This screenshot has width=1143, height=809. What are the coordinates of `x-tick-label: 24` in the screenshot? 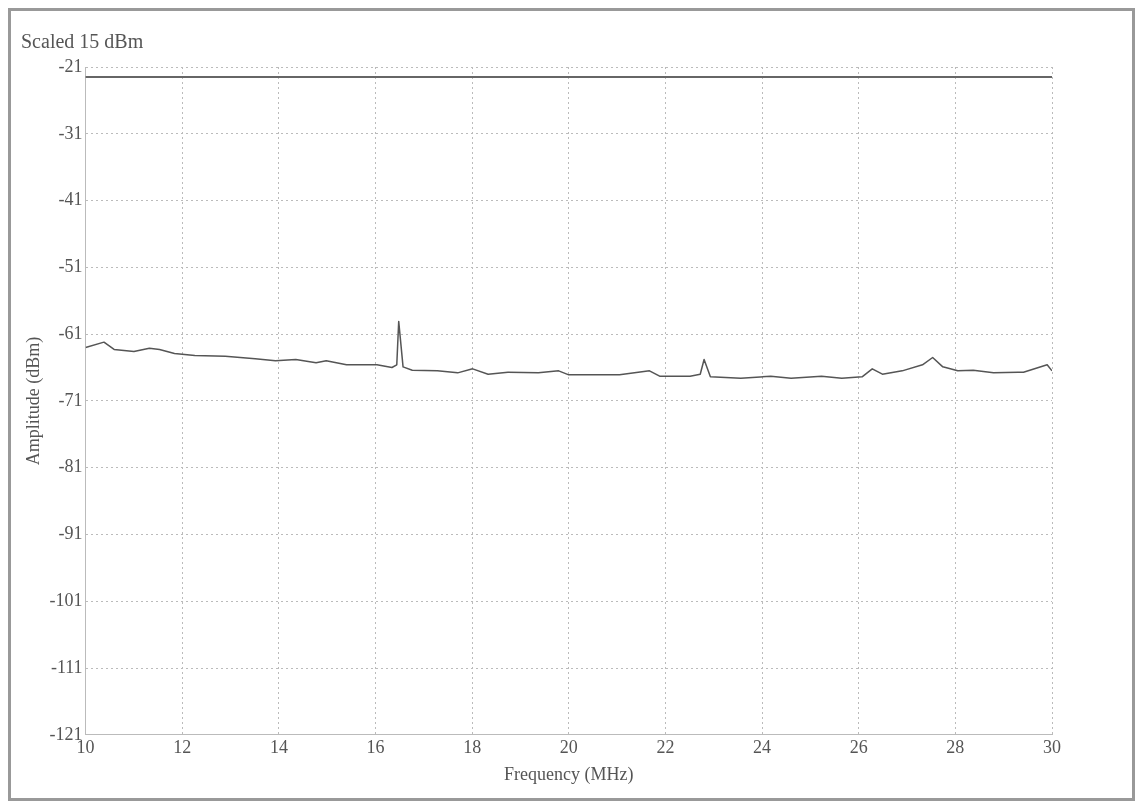 It's located at (762, 747).